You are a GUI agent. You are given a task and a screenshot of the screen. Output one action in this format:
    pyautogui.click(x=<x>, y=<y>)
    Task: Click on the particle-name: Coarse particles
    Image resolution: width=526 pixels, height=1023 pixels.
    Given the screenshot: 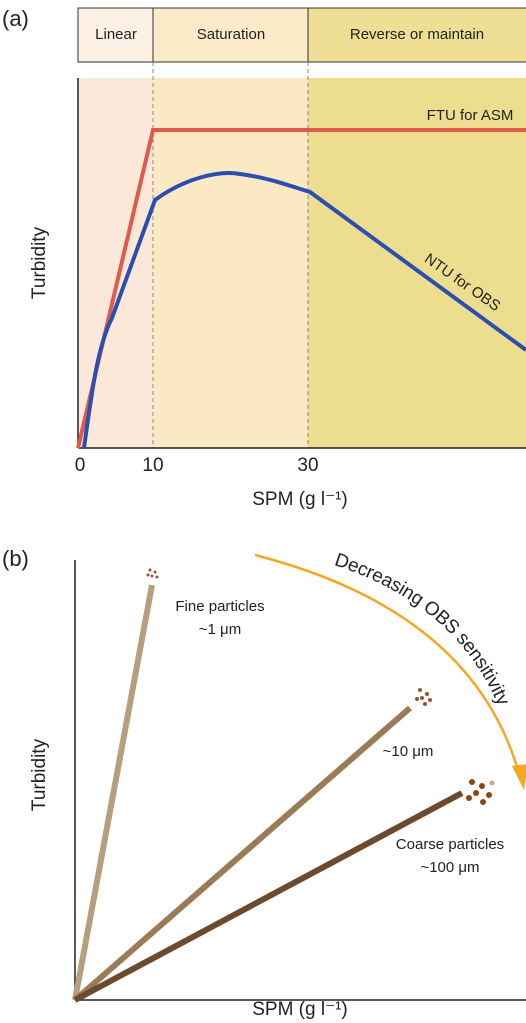 What is the action you would take?
    pyautogui.click(x=450, y=844)
    